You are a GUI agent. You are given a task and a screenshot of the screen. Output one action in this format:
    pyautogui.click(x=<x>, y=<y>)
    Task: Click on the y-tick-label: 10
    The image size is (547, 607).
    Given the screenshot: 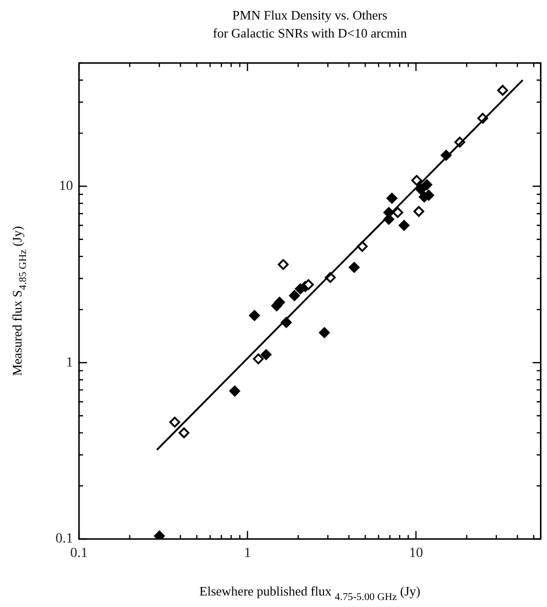 What is the action you would take?
    pyautogui.click(x=66, y=186)
    